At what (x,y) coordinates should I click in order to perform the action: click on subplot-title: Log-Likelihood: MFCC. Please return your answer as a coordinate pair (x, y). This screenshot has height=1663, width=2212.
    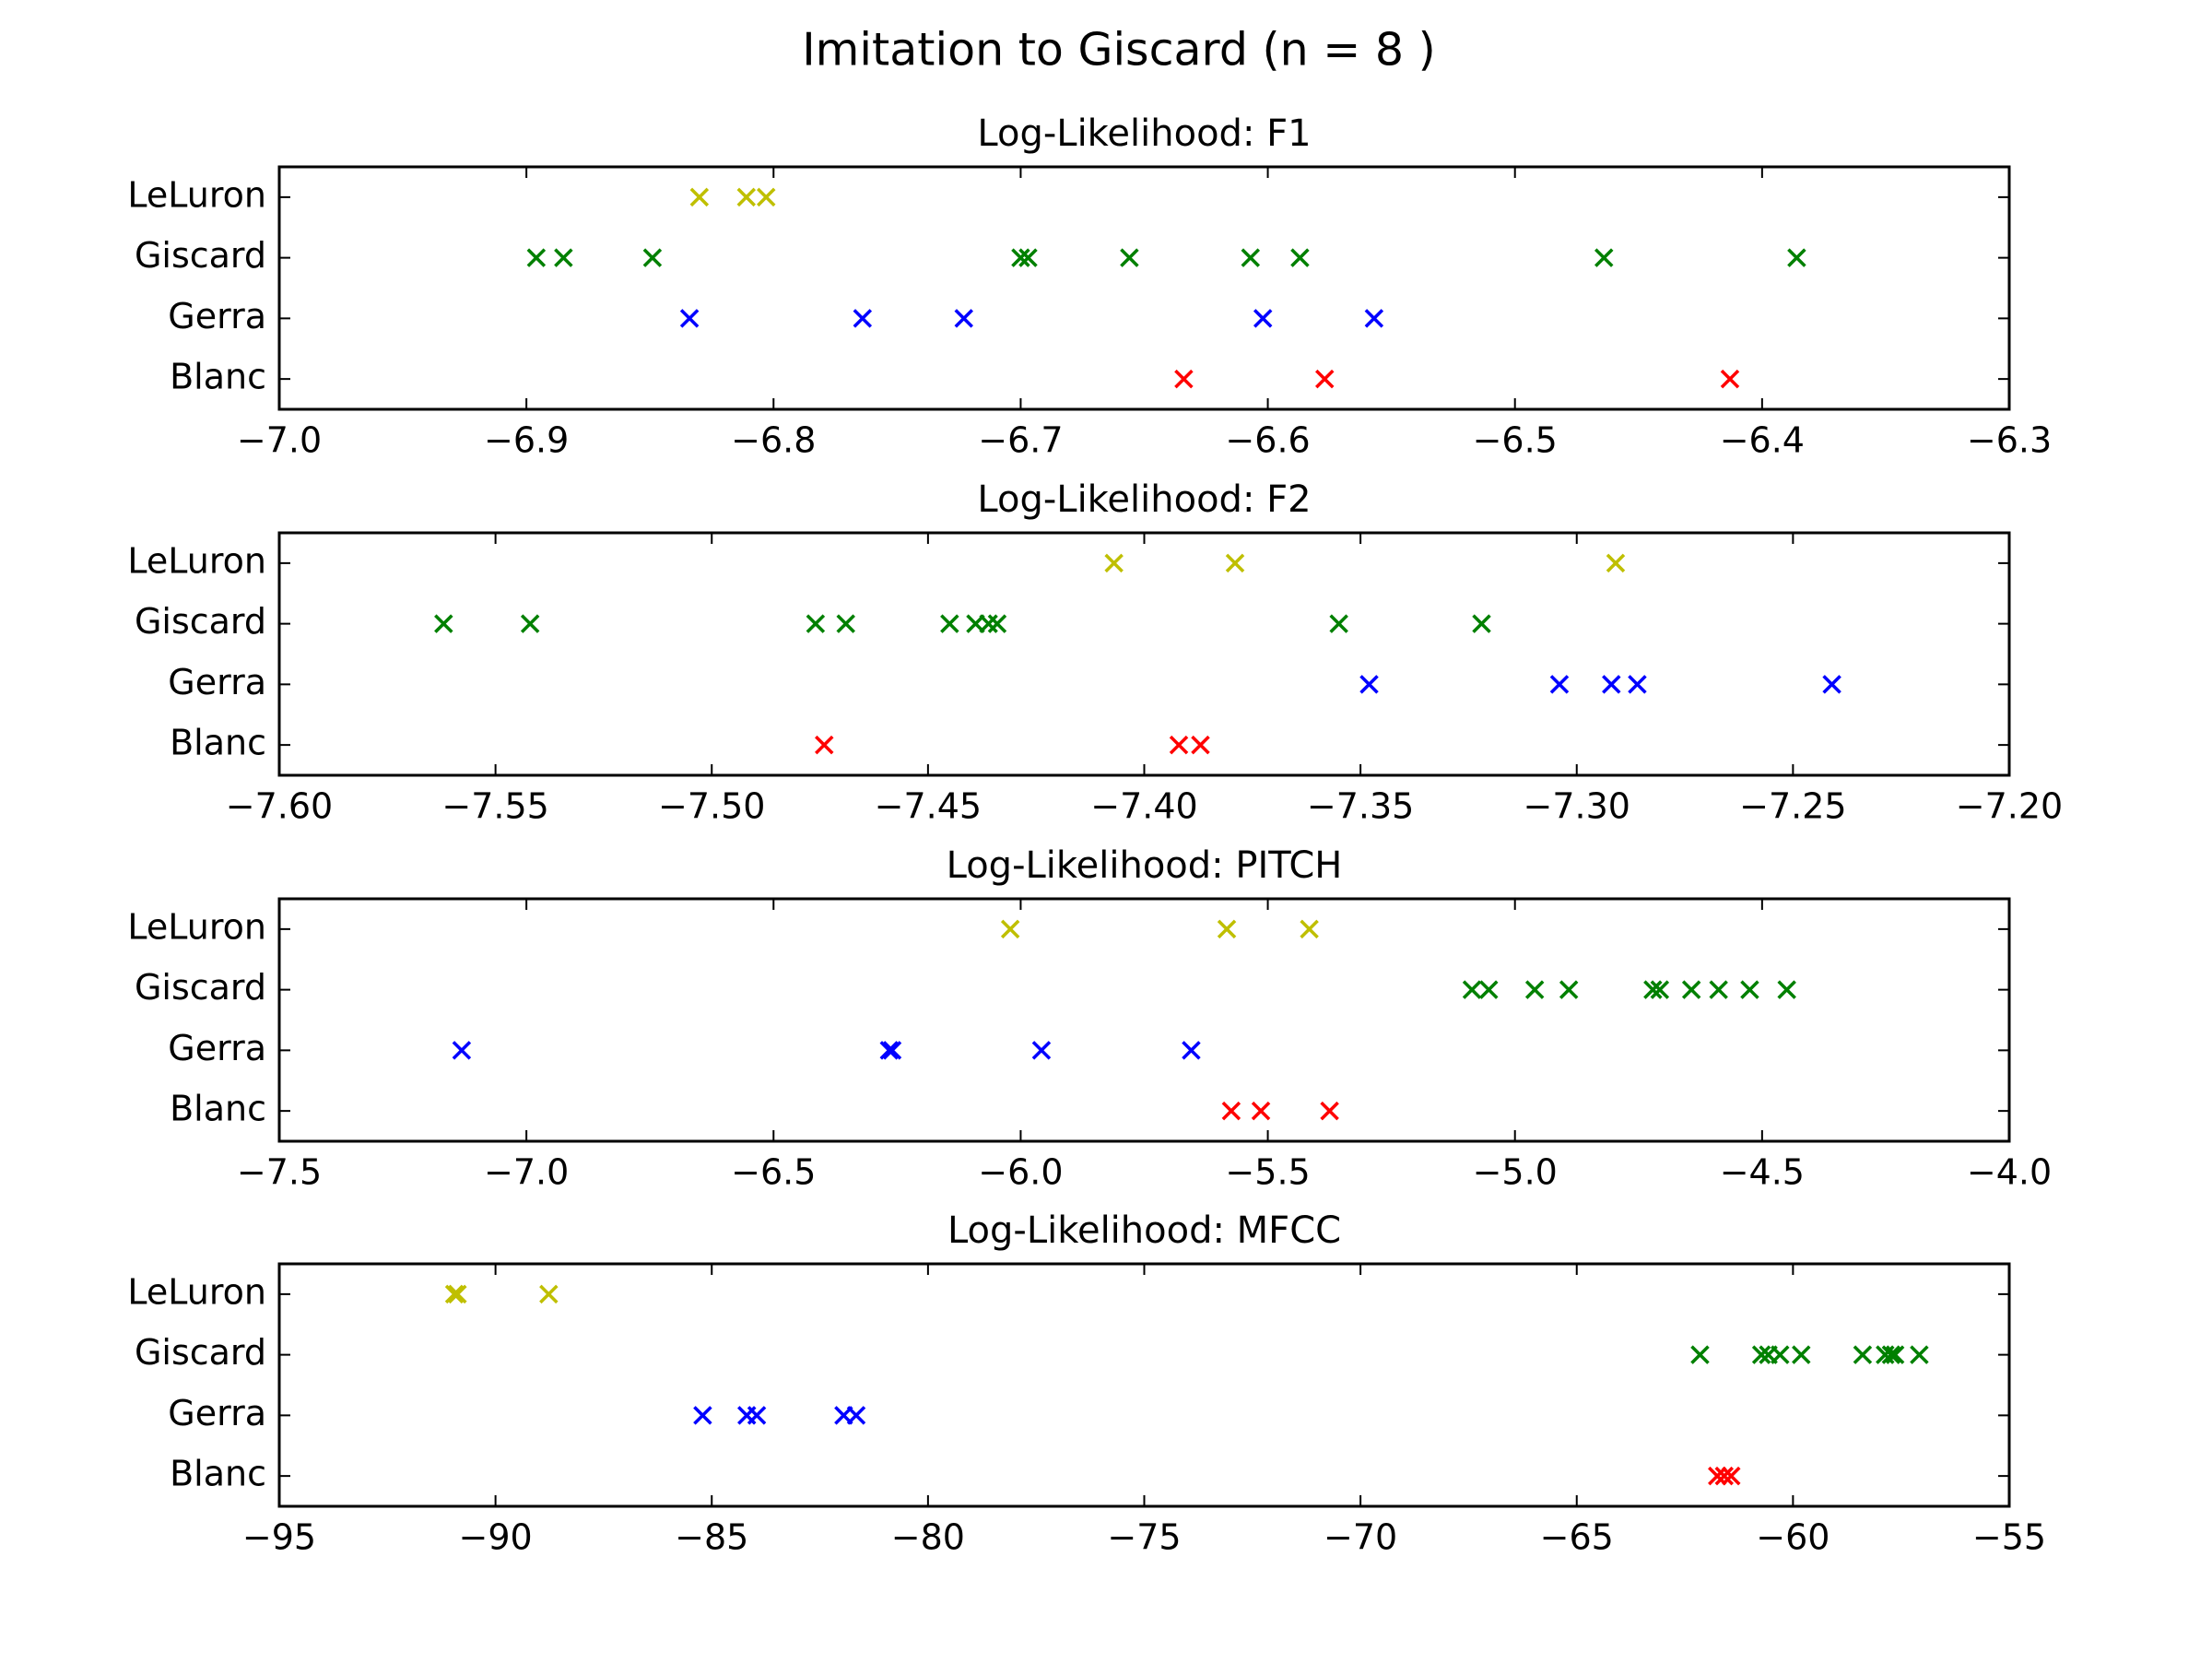
    Looking at the image, I should click on (1144, 1230).